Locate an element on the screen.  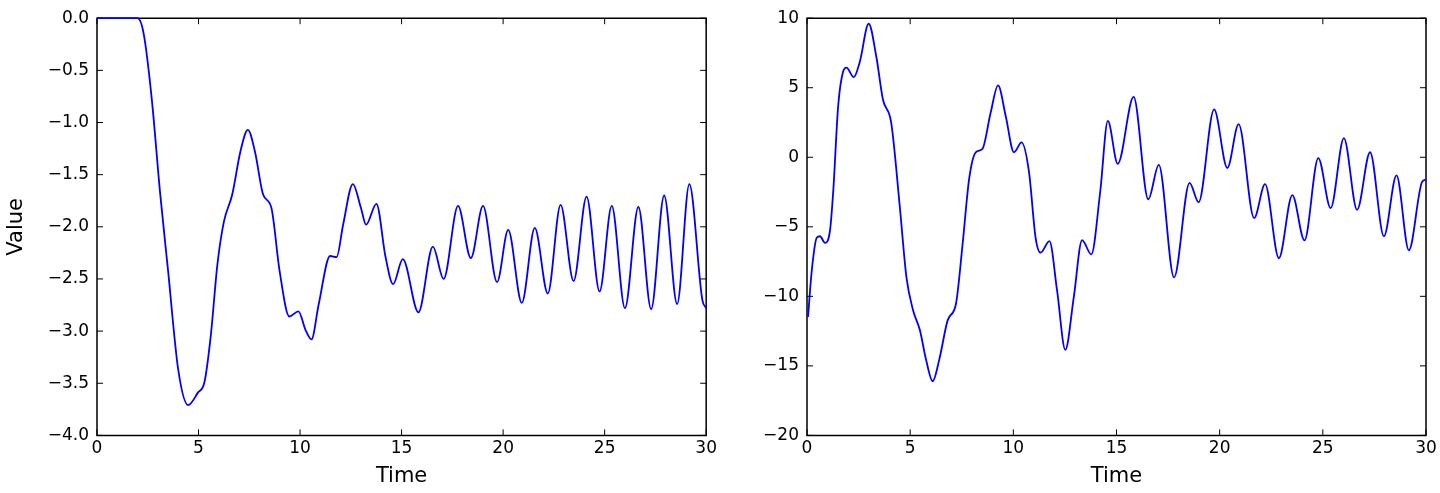
y-tick-label: −3.0 is located at coordinates (68, 329).